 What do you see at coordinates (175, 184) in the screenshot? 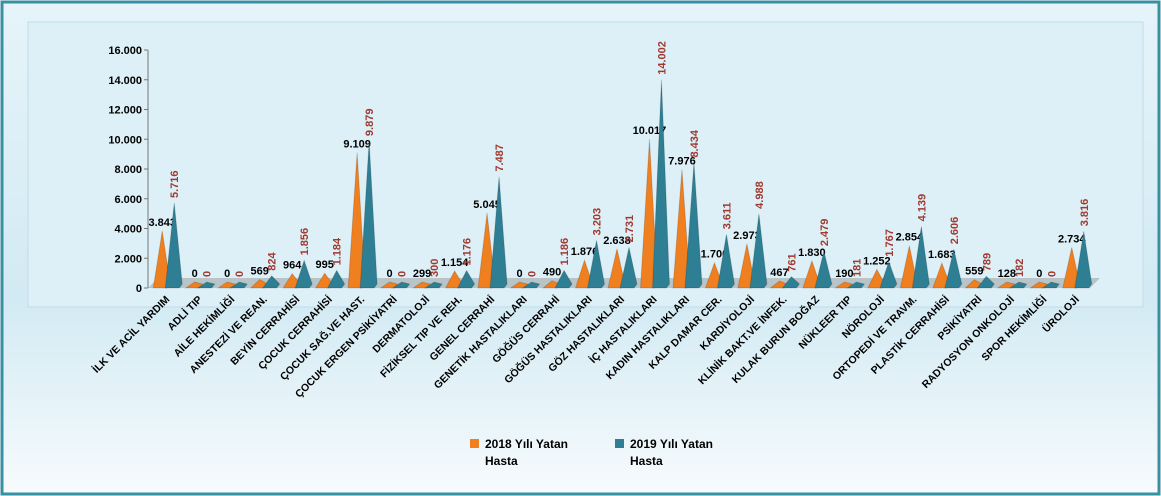
I see `value-label: 5.716` at bounding box center [175, 184].